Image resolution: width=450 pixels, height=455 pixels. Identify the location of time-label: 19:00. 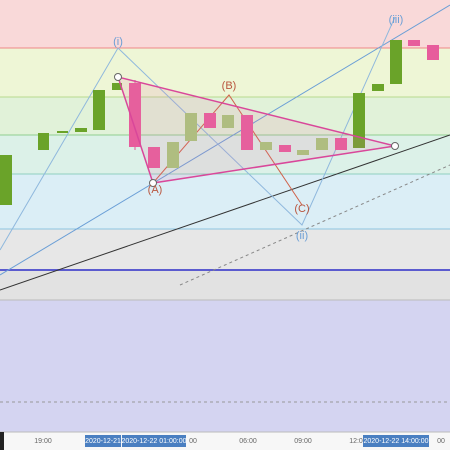
(43, 441).